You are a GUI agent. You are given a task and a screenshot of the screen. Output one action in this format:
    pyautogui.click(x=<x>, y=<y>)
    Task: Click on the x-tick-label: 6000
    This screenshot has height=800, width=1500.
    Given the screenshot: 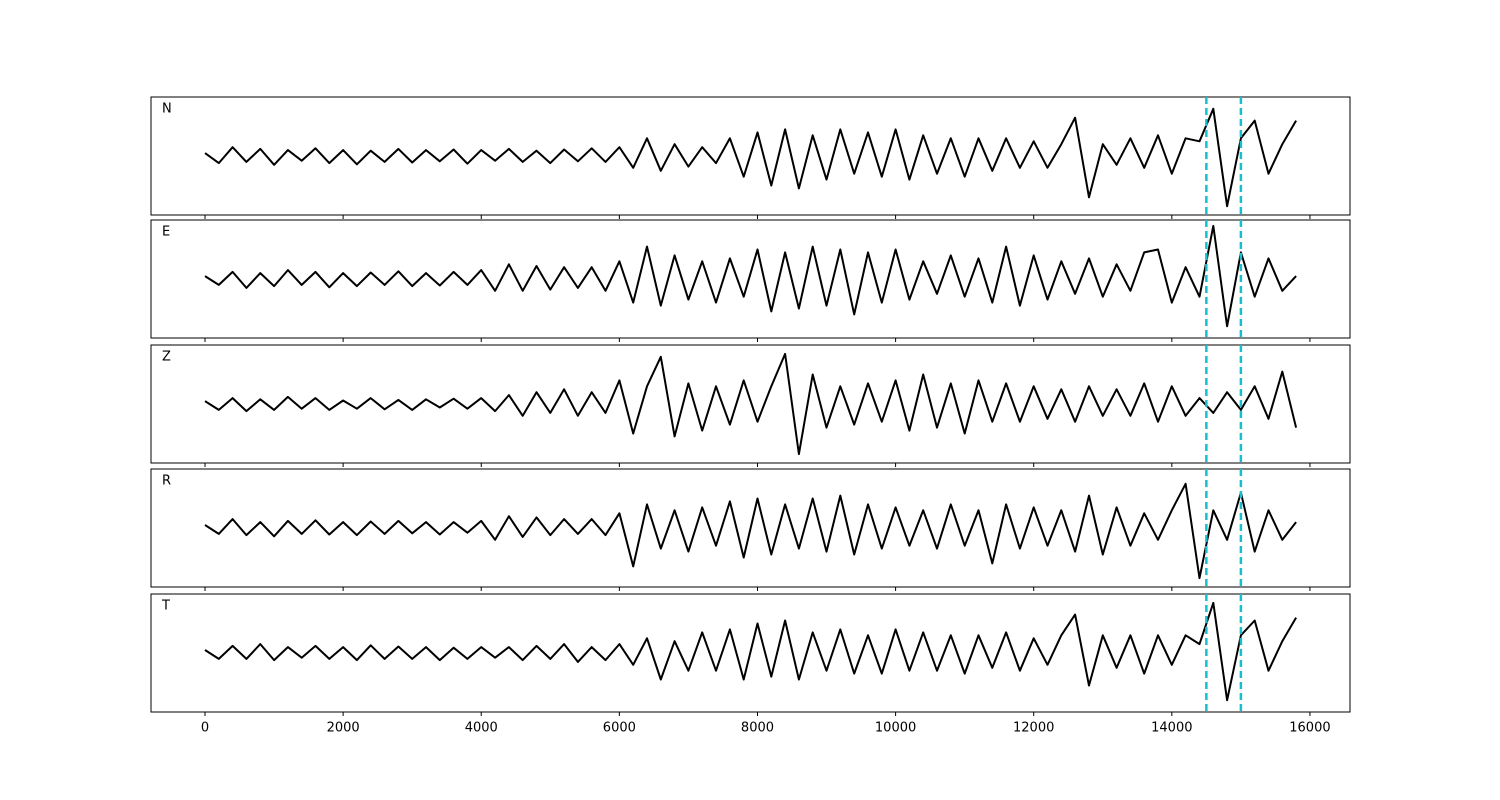 What is the action you would take?
    pyautogui.click(x=619, y=728)
    